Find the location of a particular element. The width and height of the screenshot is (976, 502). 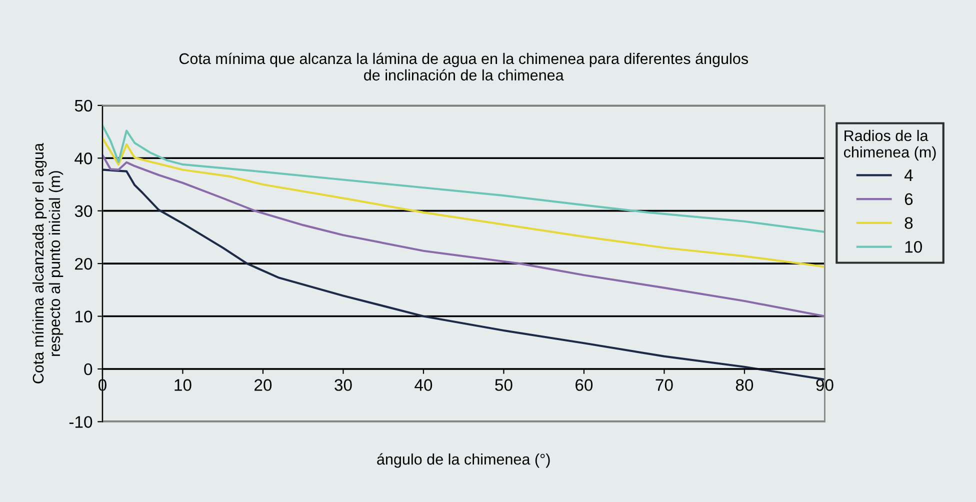

y-tick-label: 40 is located at coordinates (83, 158).